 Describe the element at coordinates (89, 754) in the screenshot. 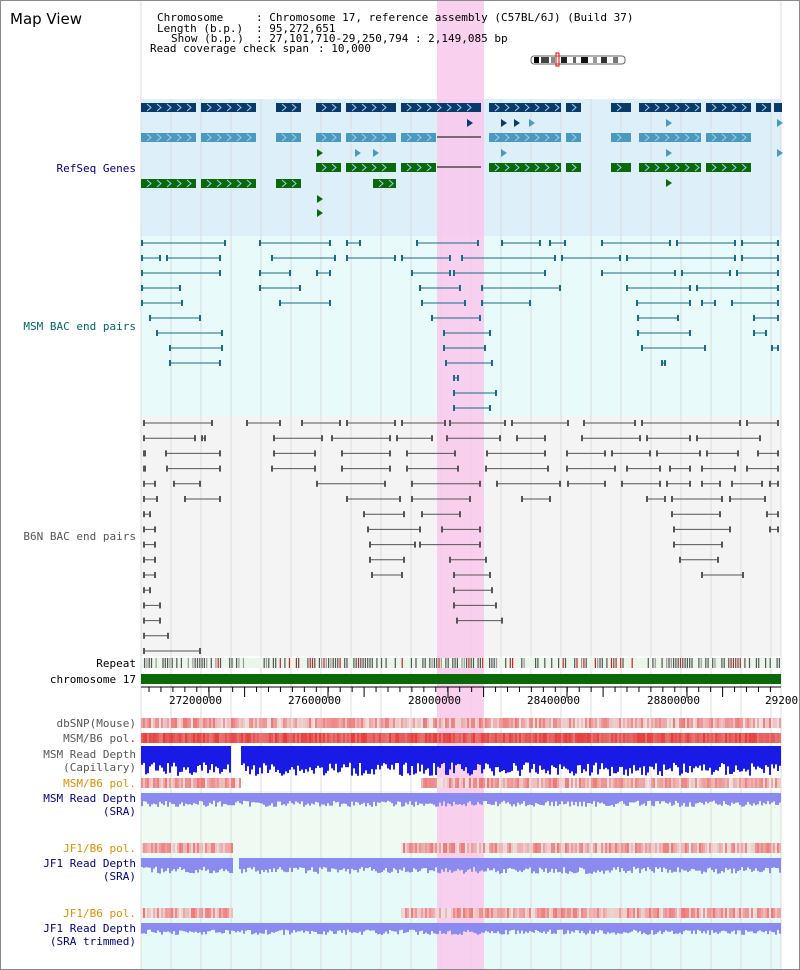

I see `msm-depth-capillary-label: MSM Read Depth` at that location.